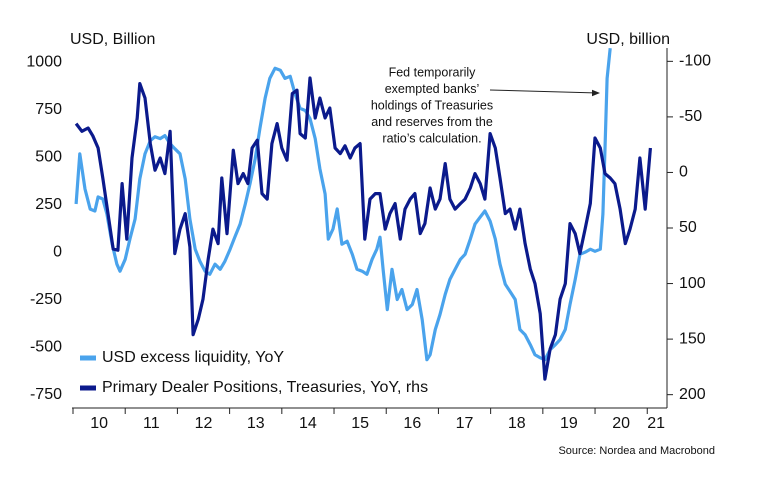 The width and height of the screenshot is (758, 484). What do you see at coordinates (692, 394) in the screenshot?
I see `y2-tick-label: 200` at bounding box center [692, 394].